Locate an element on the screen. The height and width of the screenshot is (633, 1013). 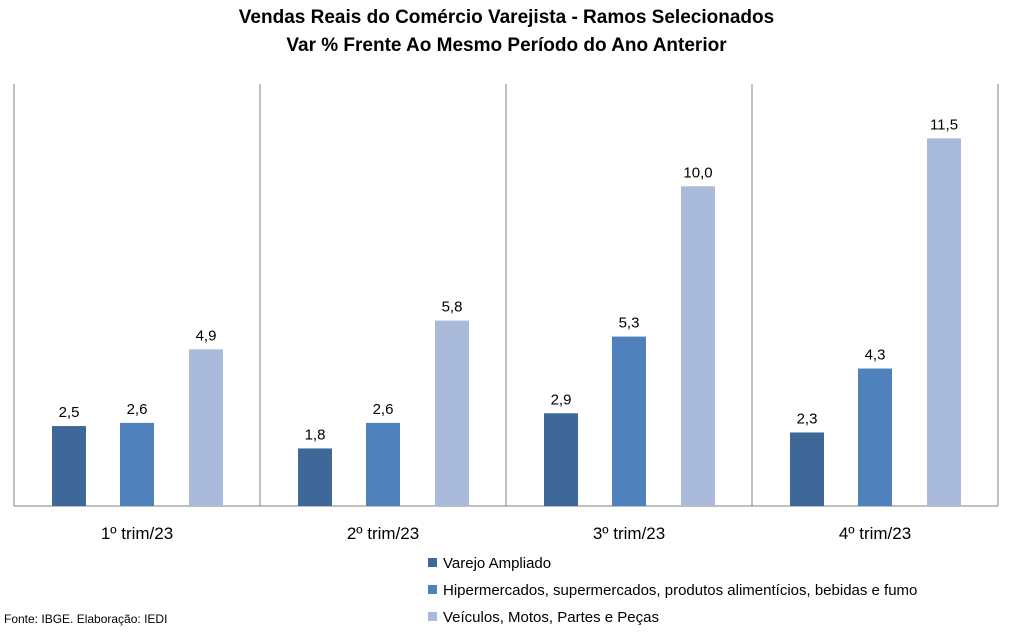
x-tick-label: 4º trim/23 is located at coordinates (875, 533).